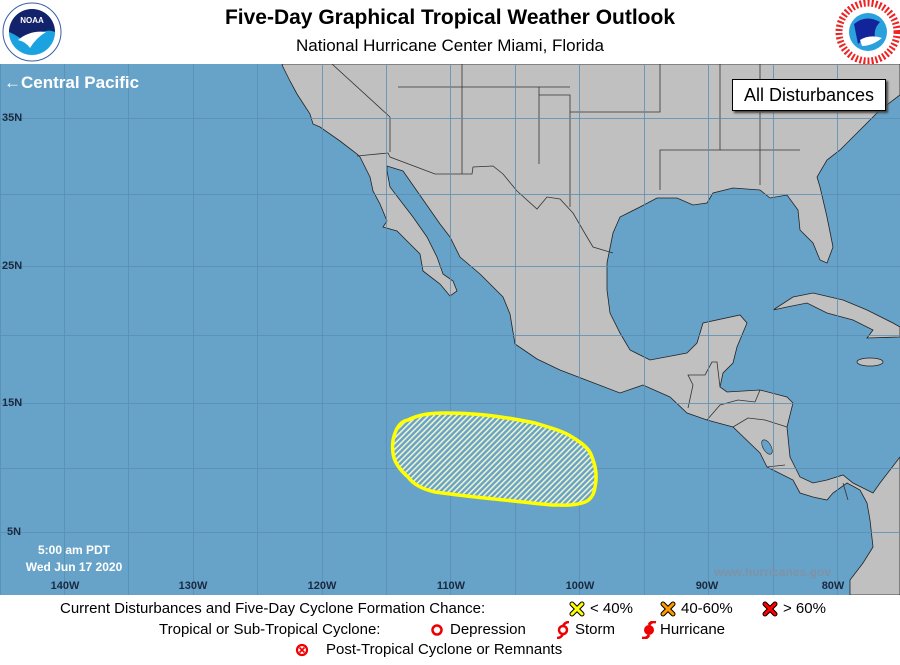 The height and width of the screenshot is (665, 900). Describe the element at coordinates (867, 32) in the screenshot. I see `nws-logo` at that location.